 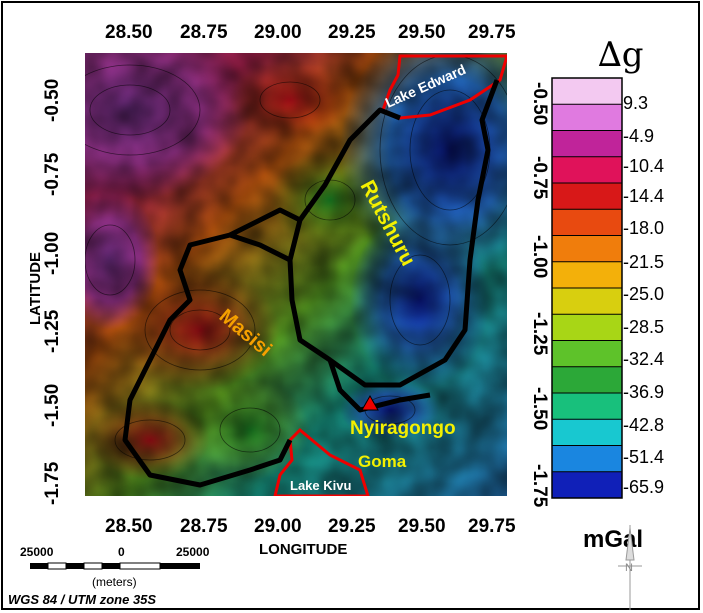 I want to click on scale-left-label: 25000, so click(x=37, y=552).